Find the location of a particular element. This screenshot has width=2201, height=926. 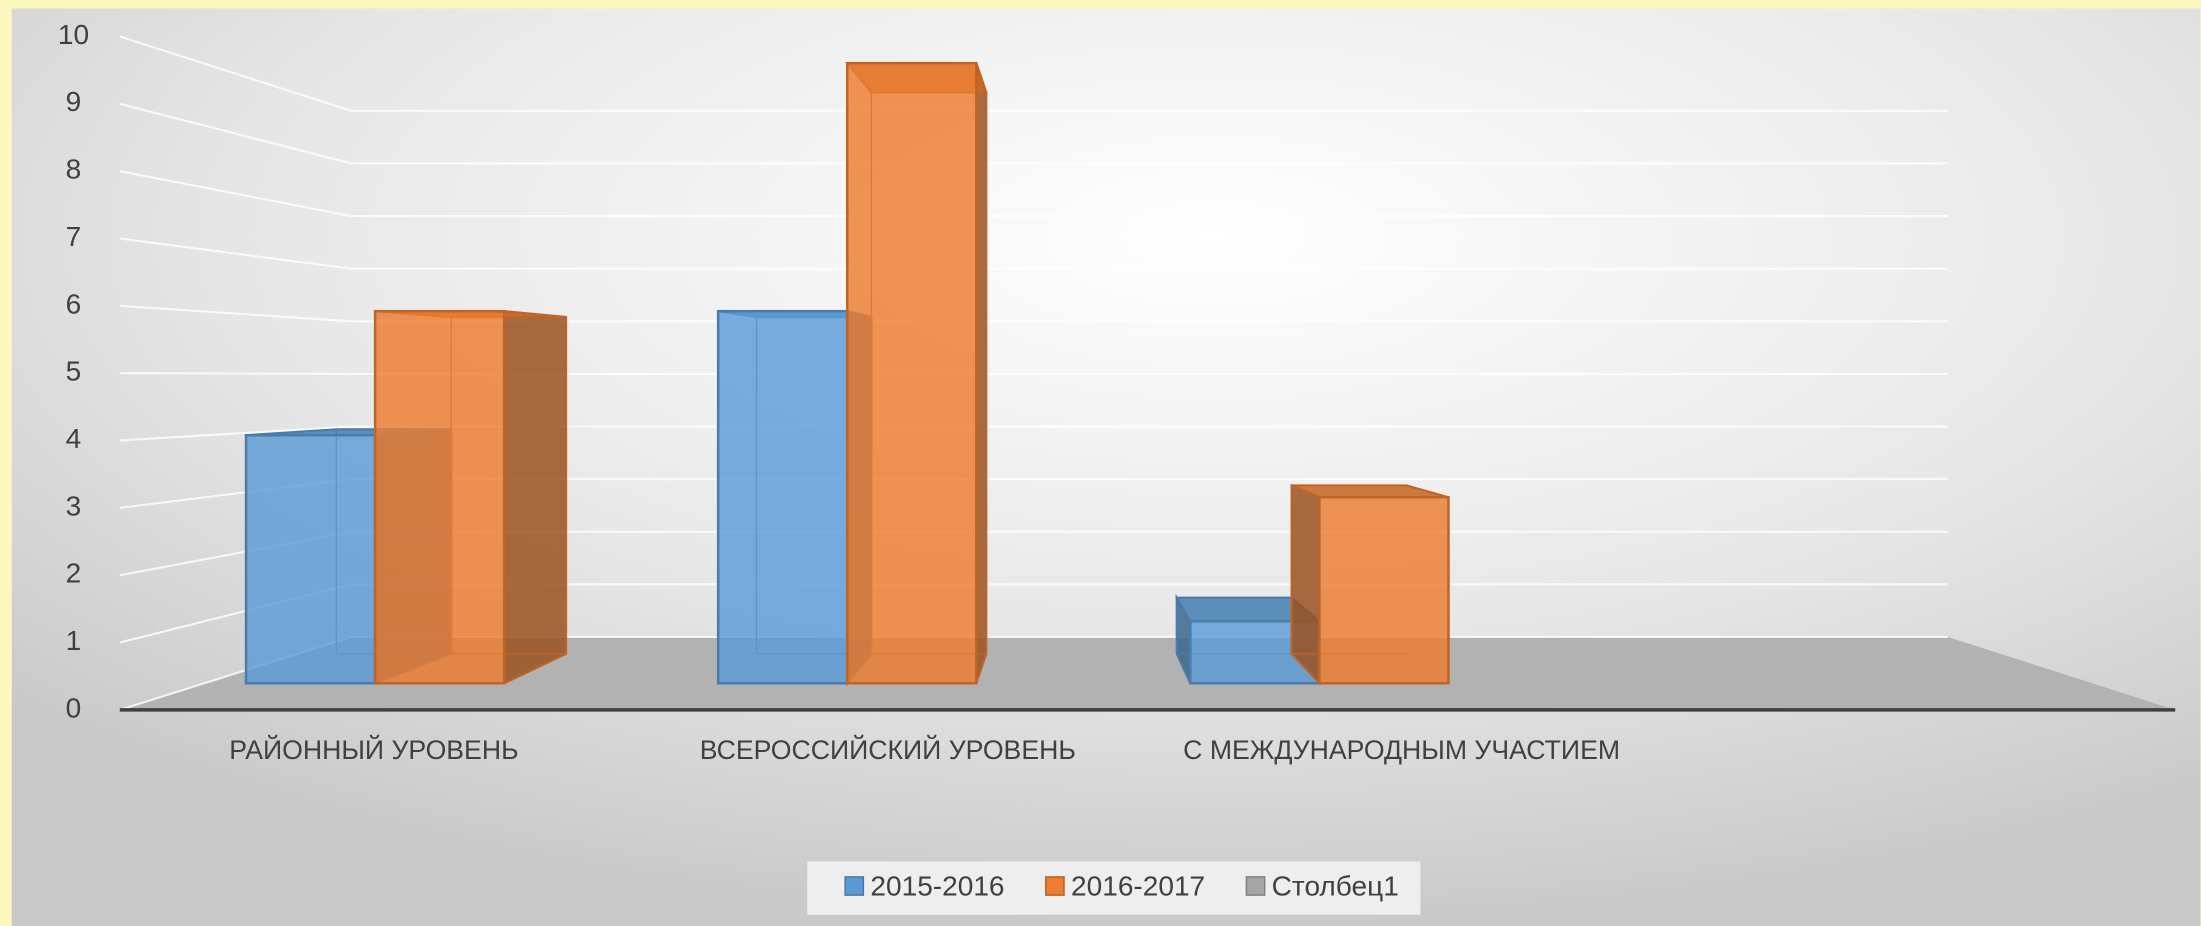

y-tick-label: 10 is located at coordinates (73, 34).